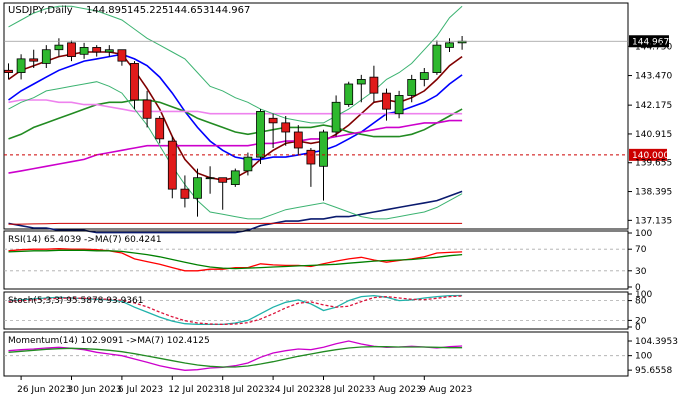  What do you see at coordinates (641, 321) in the screenshot?
I see `indicator-tick-label: 20` at bounding box center [641, 321].